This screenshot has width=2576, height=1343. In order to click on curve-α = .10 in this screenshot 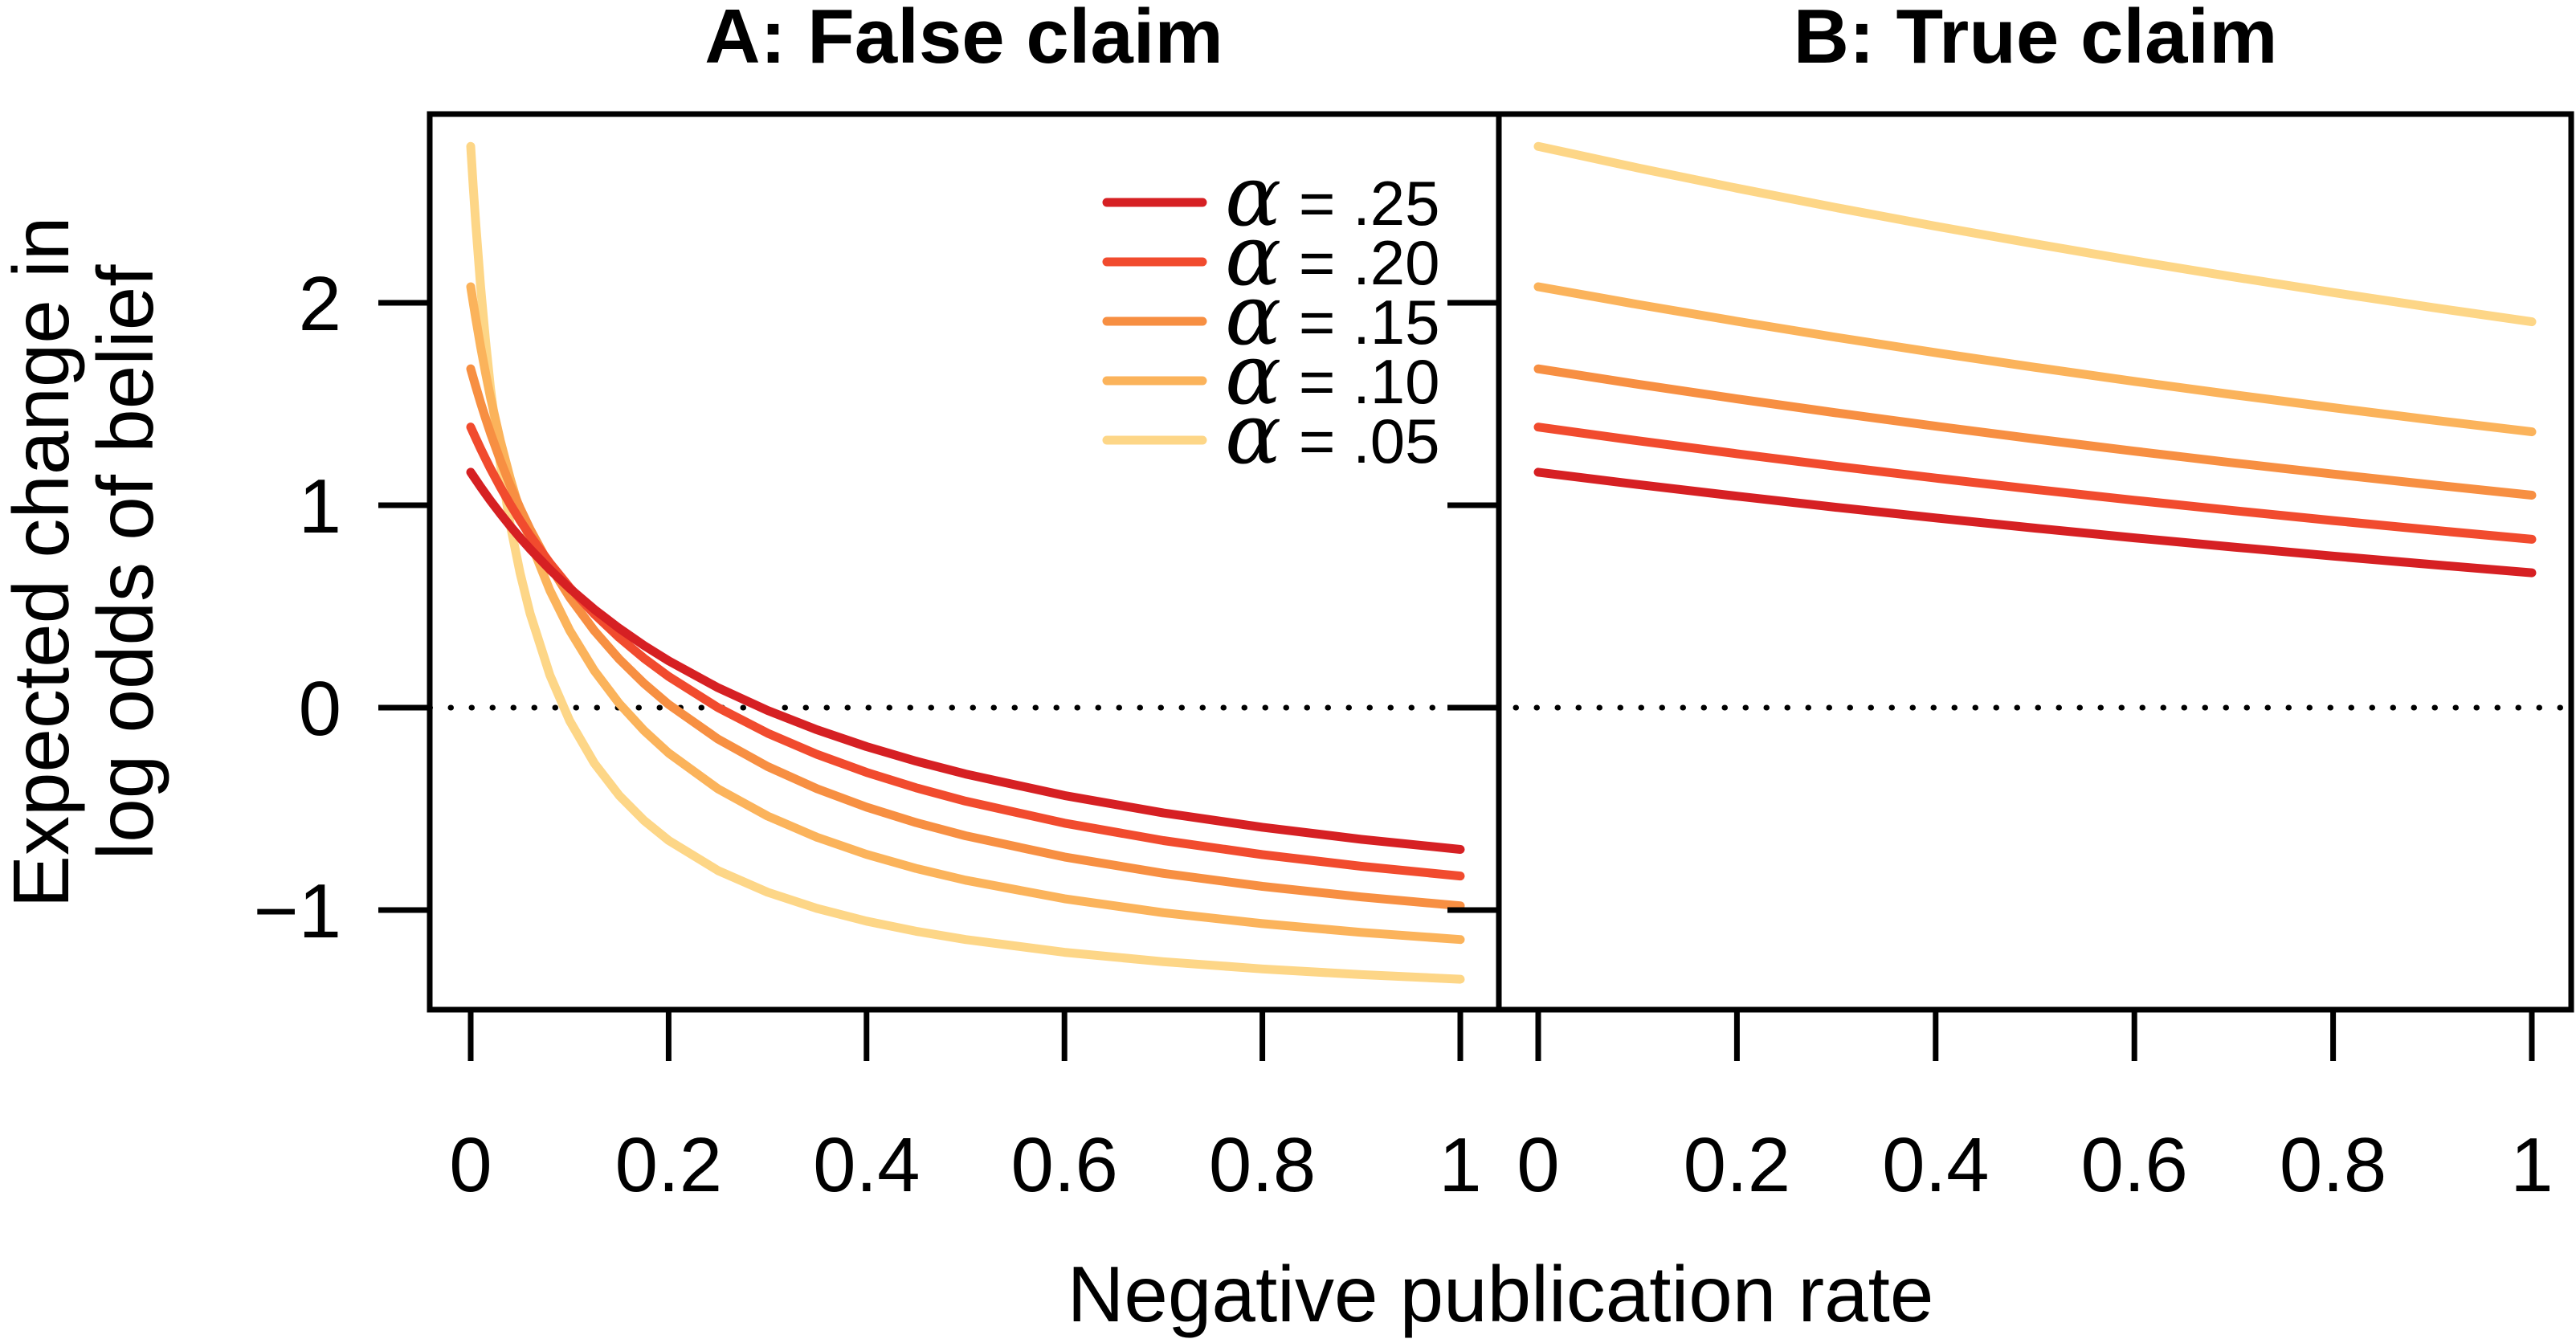, I will do `click(2035, 359)`.